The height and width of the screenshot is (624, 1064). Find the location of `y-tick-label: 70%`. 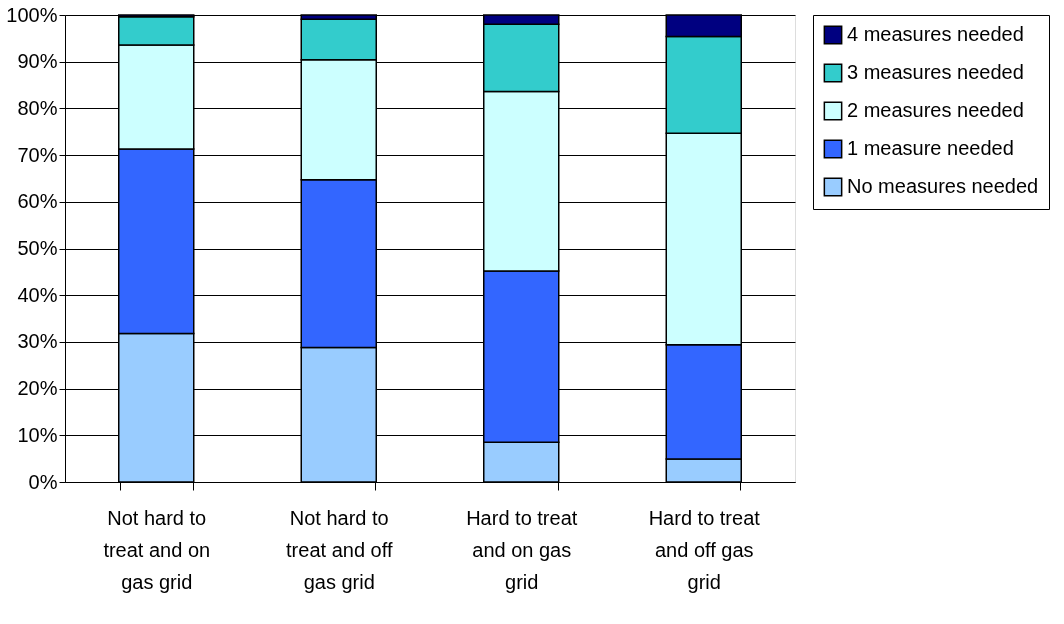

y-tick-label: 70% is located at coordinates (37, 154).